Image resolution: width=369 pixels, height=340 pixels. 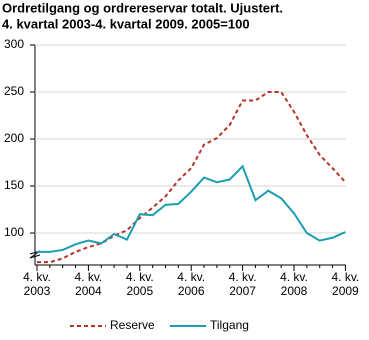 What do you see at coordinates (14, 91) in the screenshot?
I see `y-tick-label: 250` at bounding box center [14, 91].